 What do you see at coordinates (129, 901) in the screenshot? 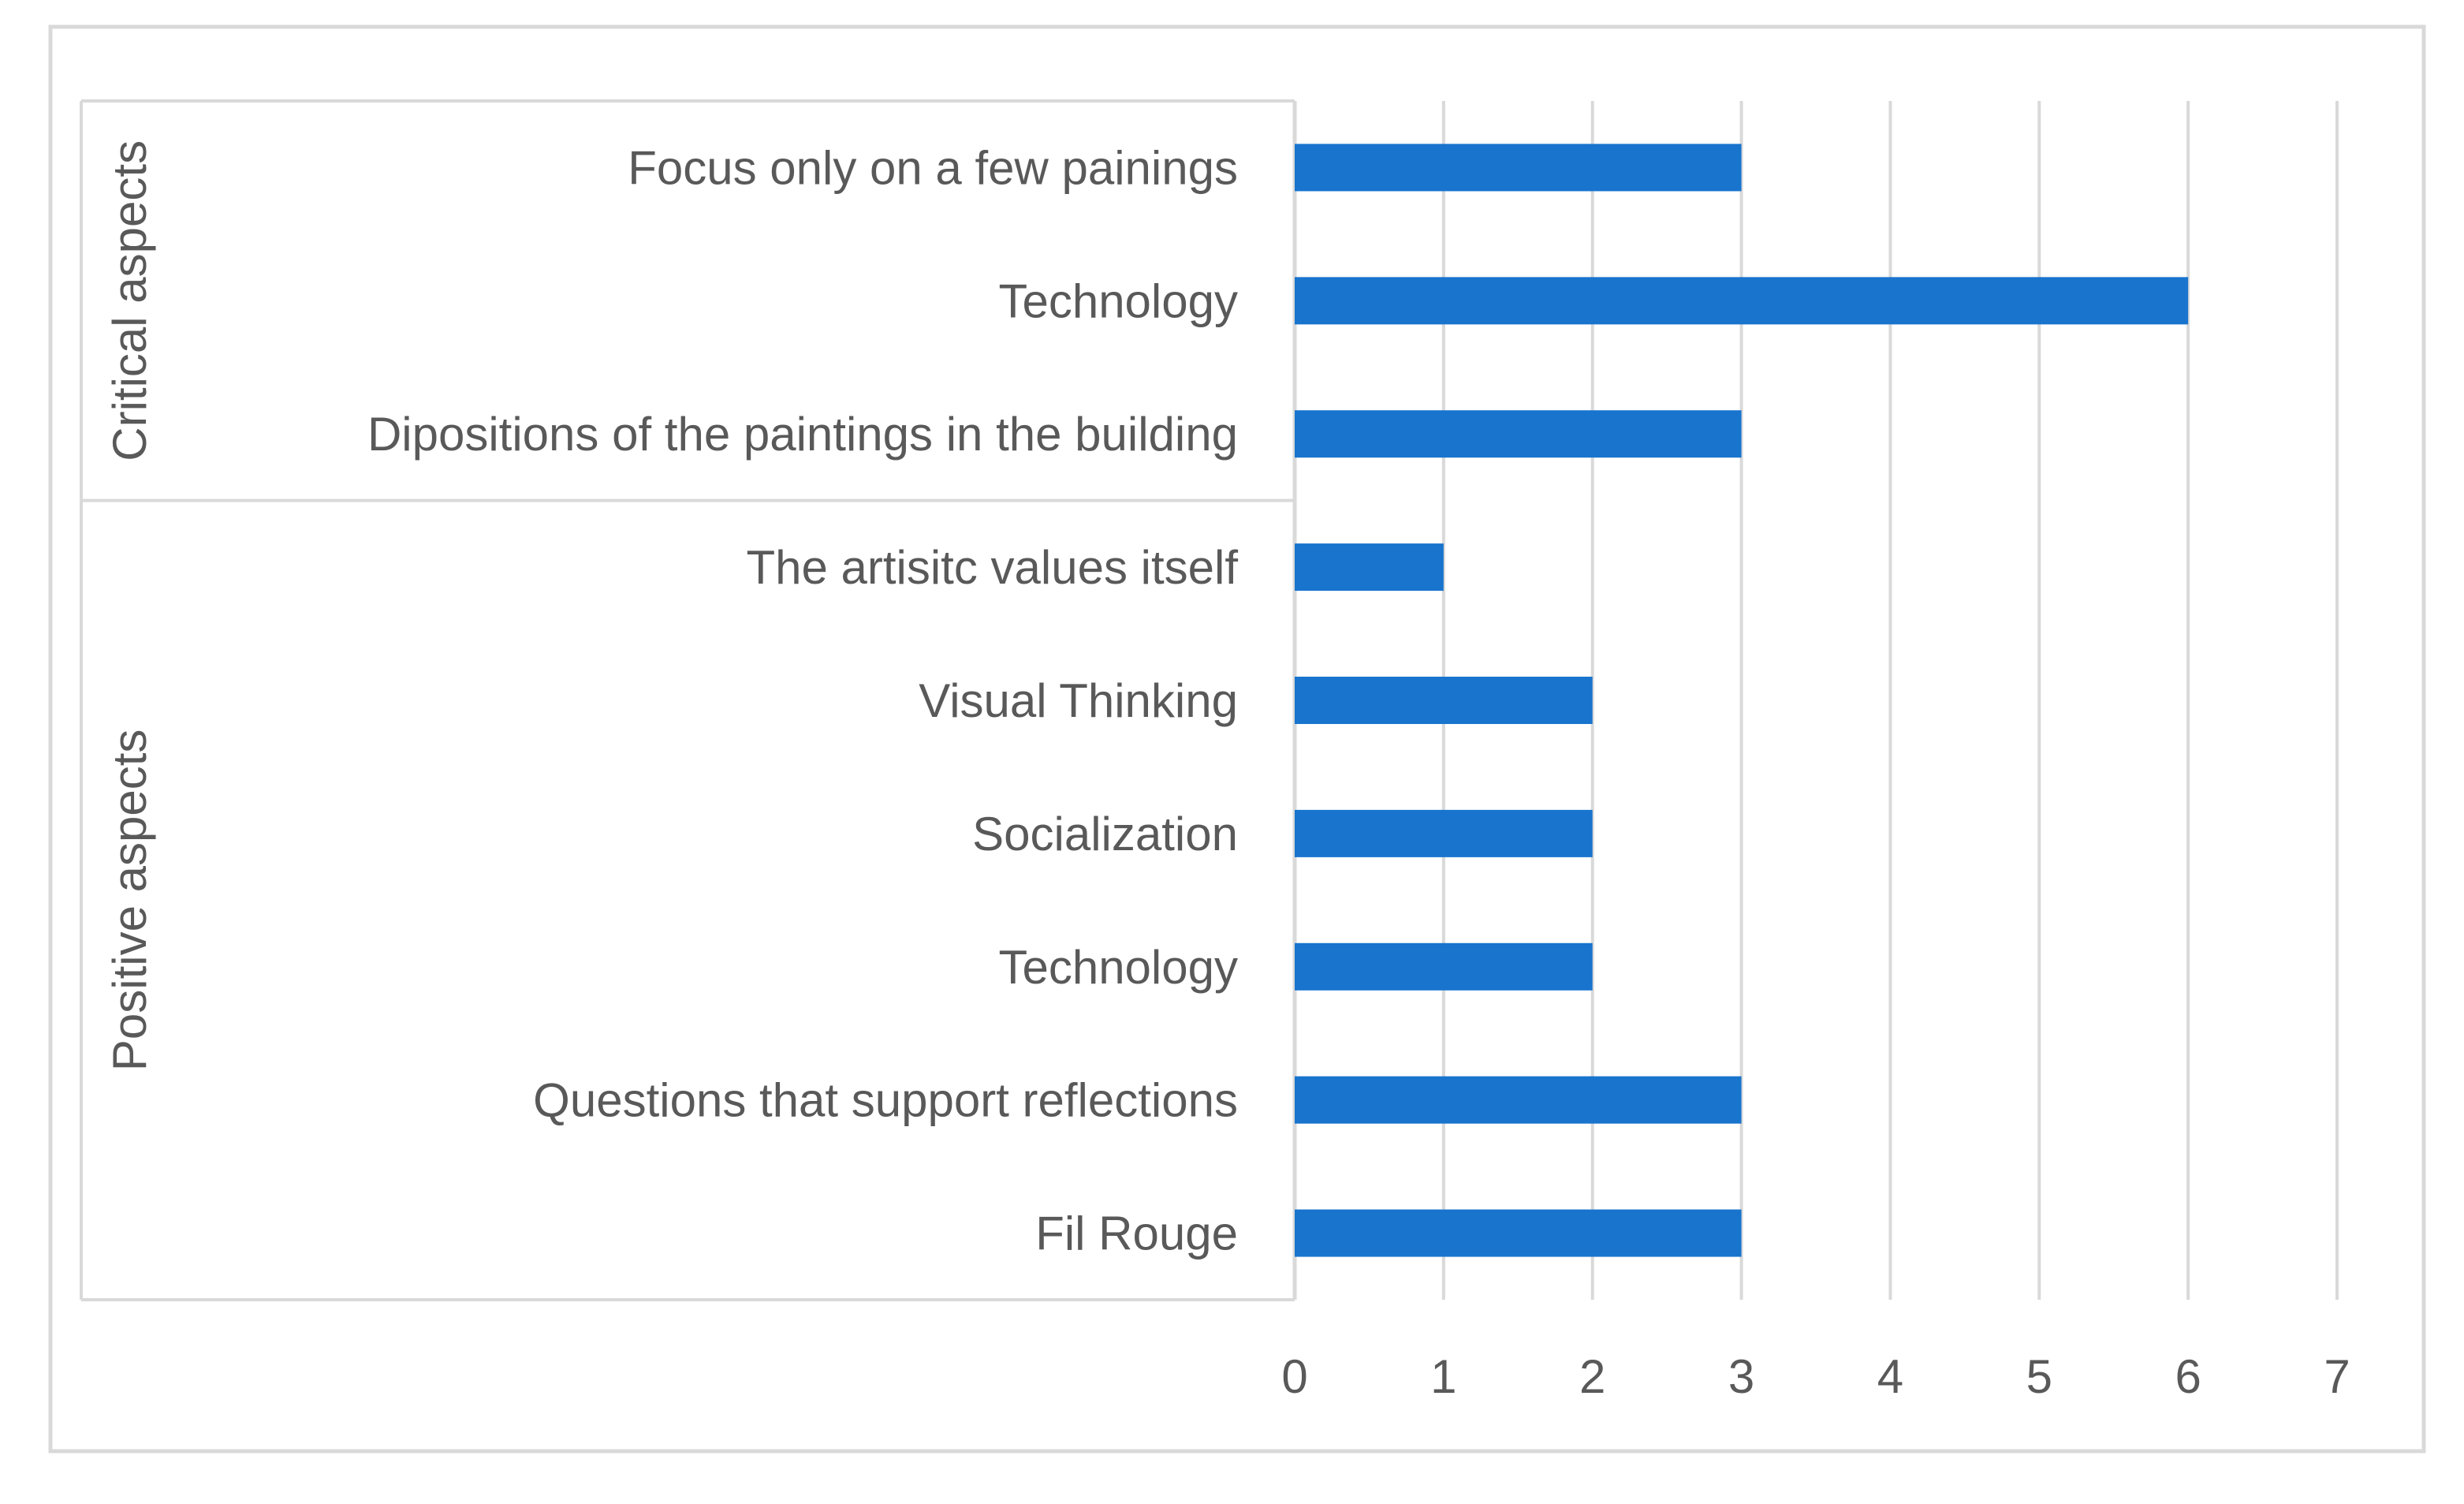
I see `group-label: Positive aspects` at bounding box center [129, 901].